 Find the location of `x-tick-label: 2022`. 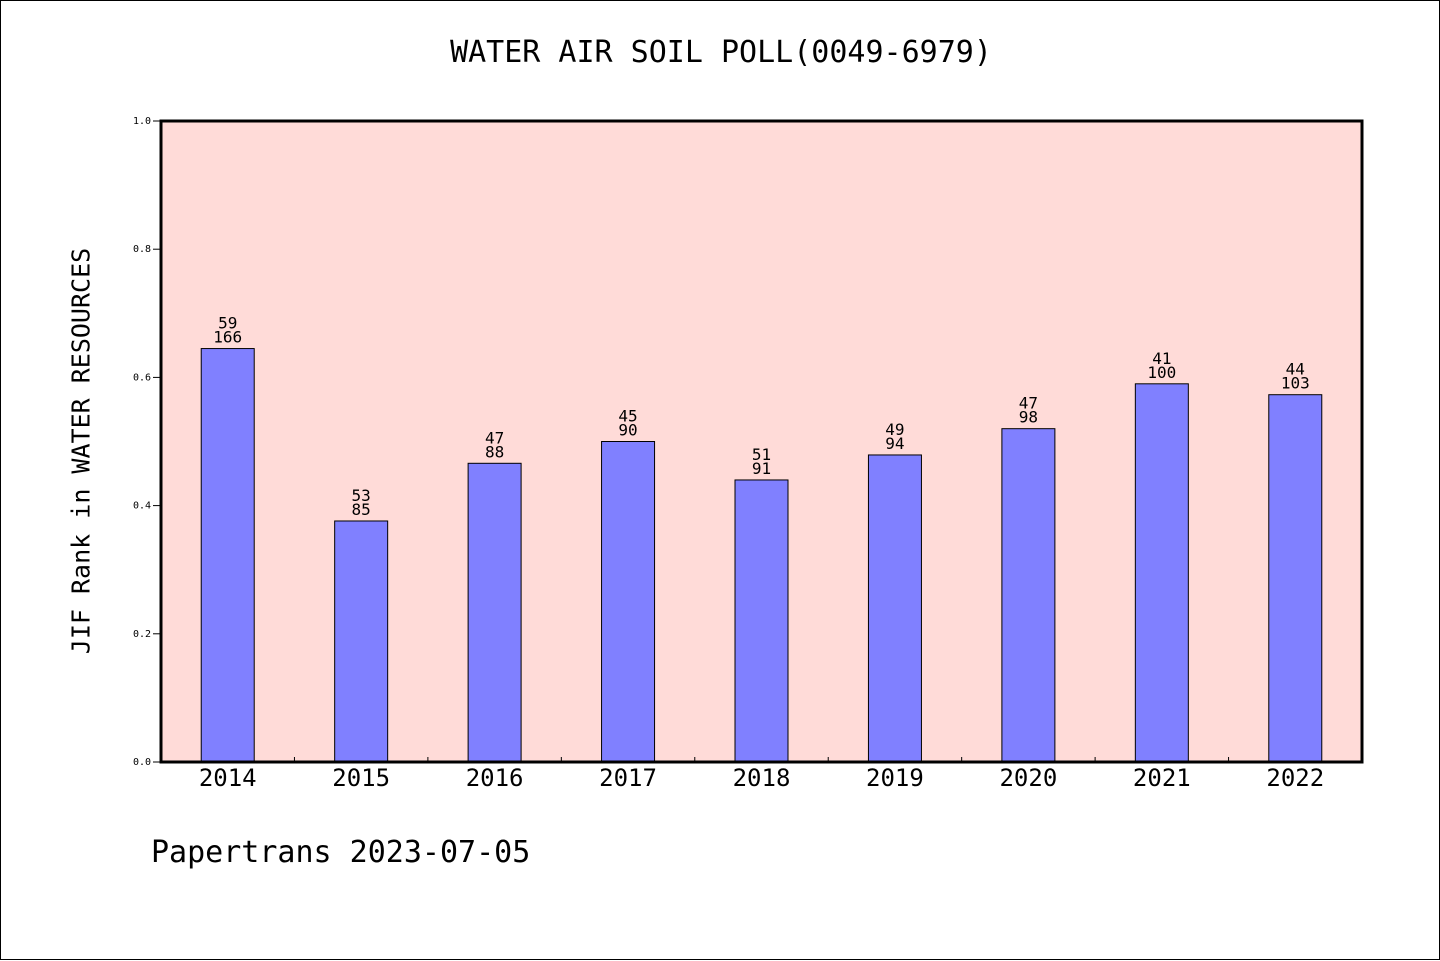

x-tick-label: 2022 is located at coordinates (1295, 778).